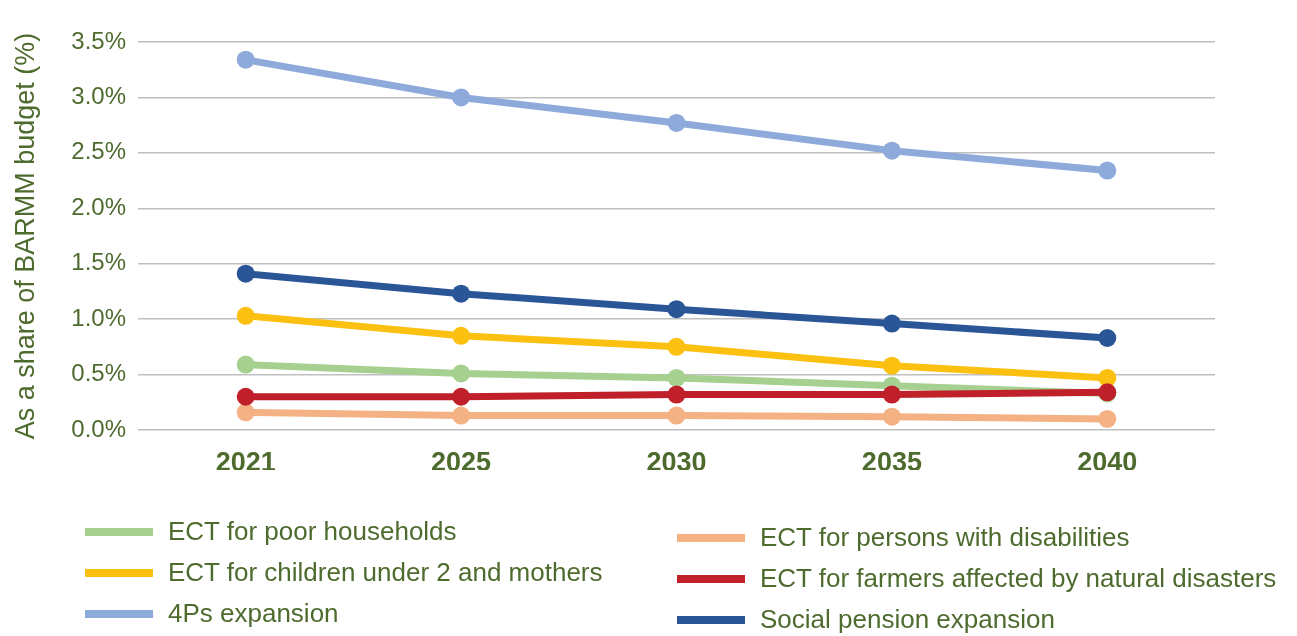 The width and height of the screenshot is (1297, 636). Describe the element at coordinates (945, 537) in the screenshot. I see `legend-label: ECT for persons with disabilities` at that location.